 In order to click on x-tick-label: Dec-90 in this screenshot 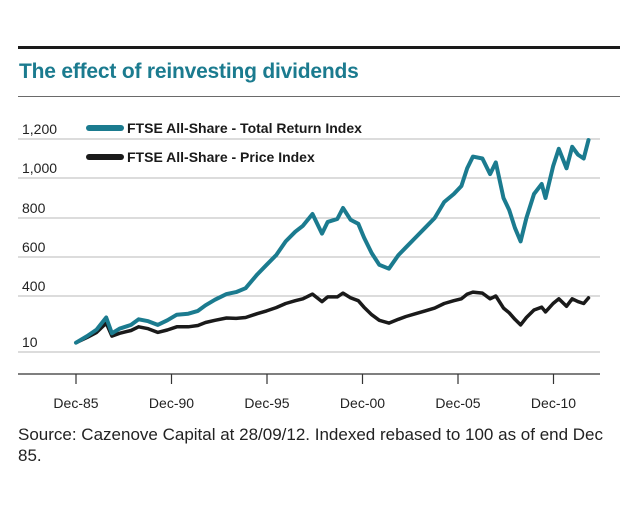, I will do `click(171, 403)`.